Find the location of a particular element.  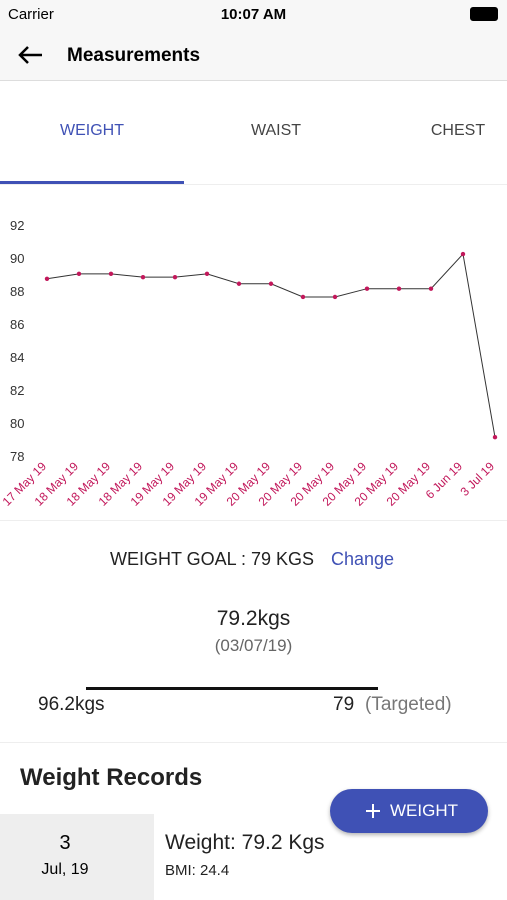

tab: WEIGHT is located at coordinates (92, 130).